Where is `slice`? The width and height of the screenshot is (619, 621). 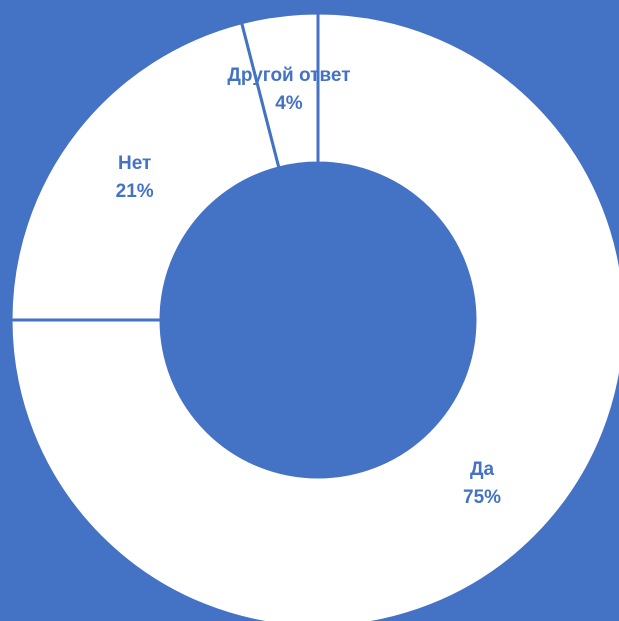
slice is located at coordinates (279, 90).